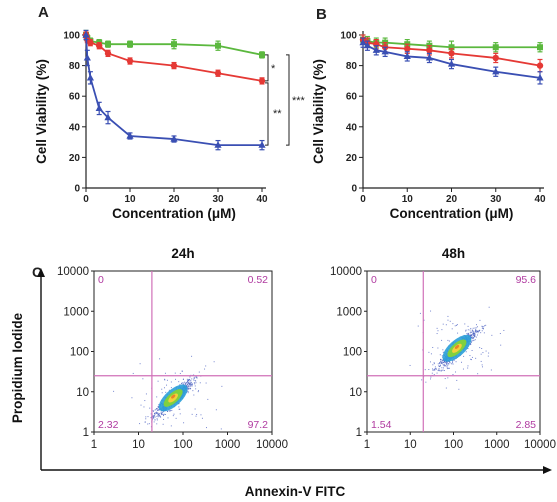 This screenshot has width=557, height=502. Describe the element at coordinates (108, 425) in the screenshot. I see `quadrant-lower-left: 2.32` at that location.